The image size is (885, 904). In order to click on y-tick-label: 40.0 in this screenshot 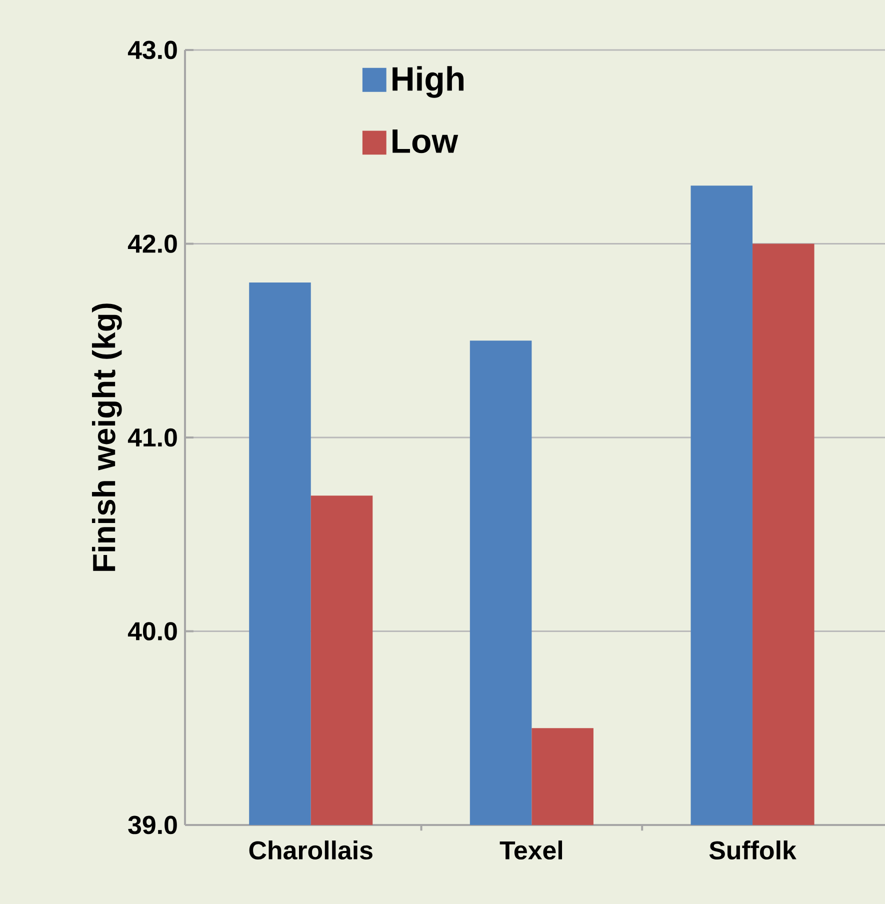, I will do `click(152, 631)`.